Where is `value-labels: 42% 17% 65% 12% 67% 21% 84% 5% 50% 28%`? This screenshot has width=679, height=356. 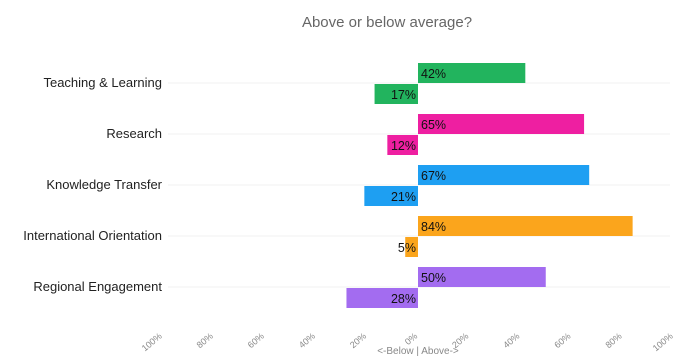 value-labels: 42% 17% 65% 12% 67% 21% 84% 5% 50% 28% is located at coordinates (418, 186).